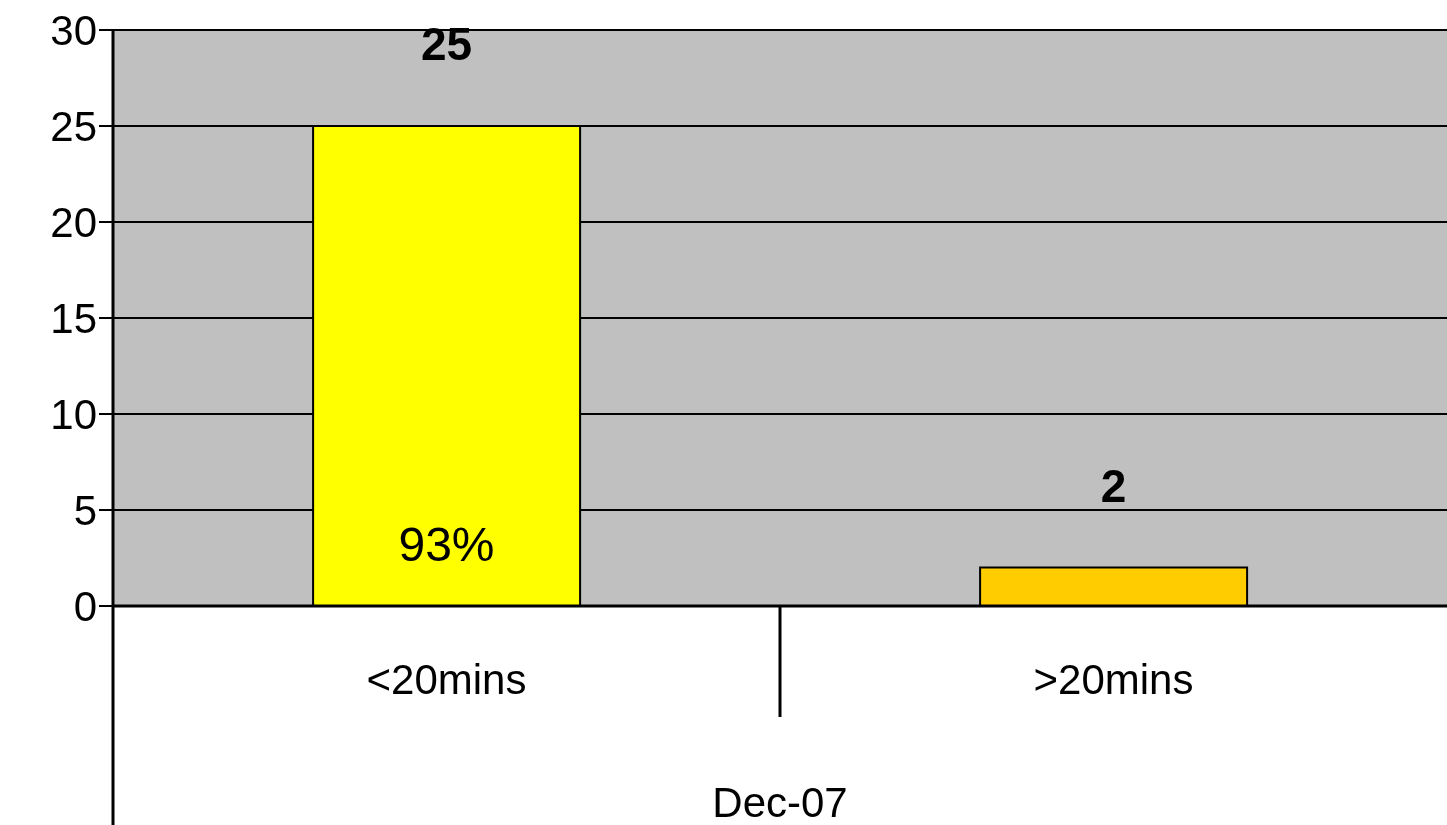 This screenshot has width=1447, height=825. Describe the element at coordinates (73, 30) in the screenshot. I see `y-tick-label: 30` at that location.